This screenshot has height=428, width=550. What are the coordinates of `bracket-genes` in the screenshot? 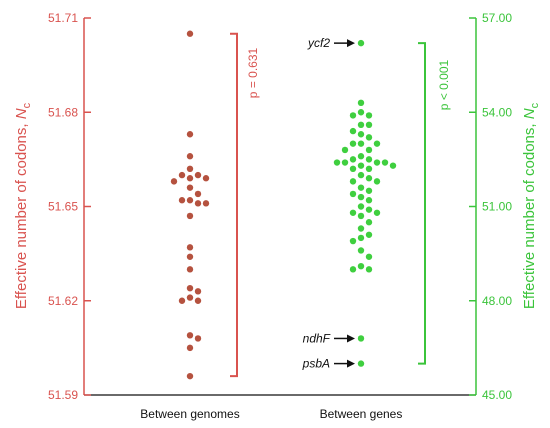 It's located at (422, 203).